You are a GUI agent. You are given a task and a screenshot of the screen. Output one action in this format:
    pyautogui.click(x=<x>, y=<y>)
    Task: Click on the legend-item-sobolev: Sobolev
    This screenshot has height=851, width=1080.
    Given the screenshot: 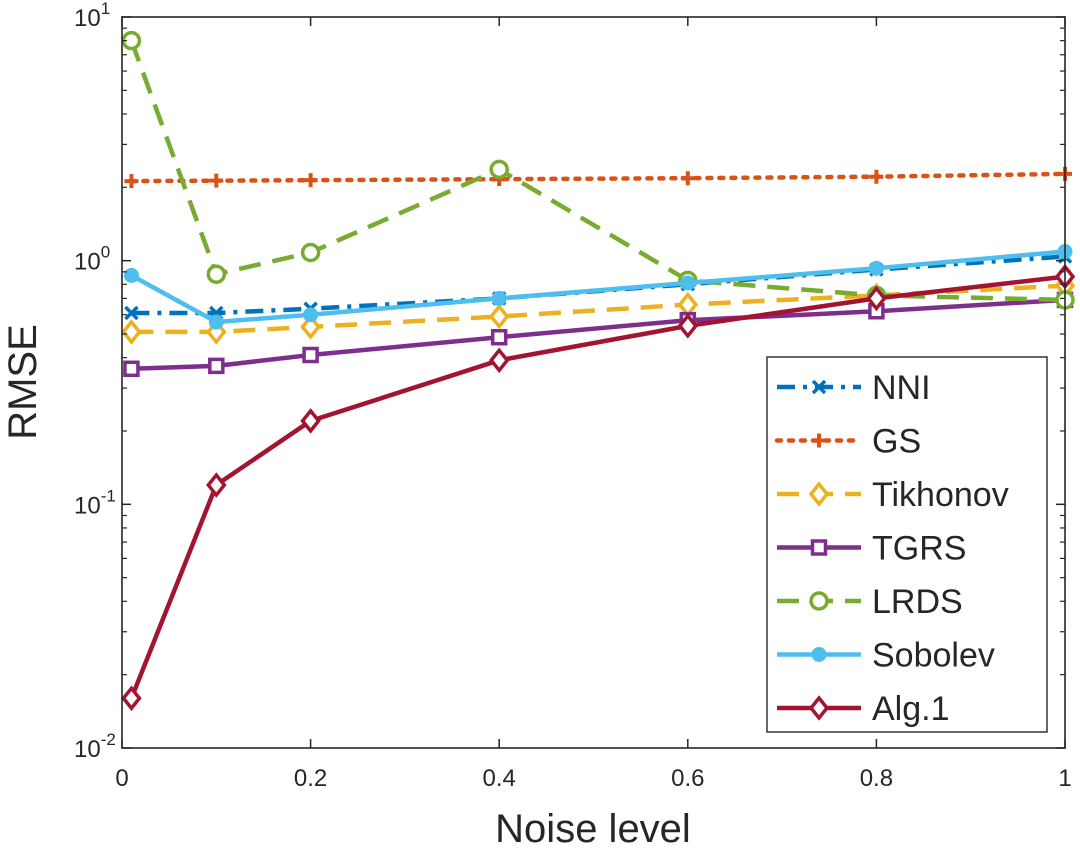 What is the action you would take?
    pyautogui.click(x=886, y=656)
    